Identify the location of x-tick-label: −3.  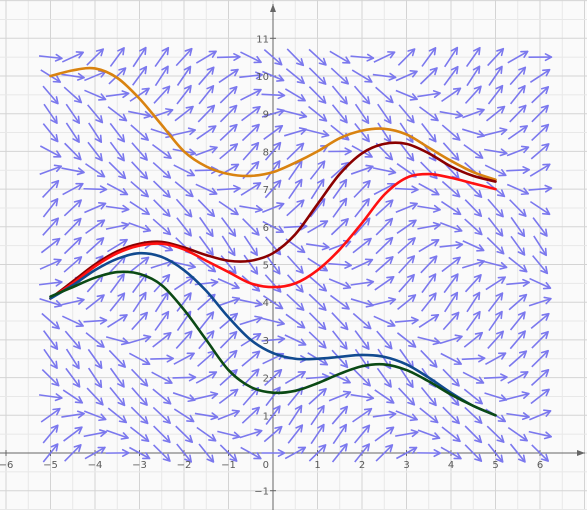
(139, 465).